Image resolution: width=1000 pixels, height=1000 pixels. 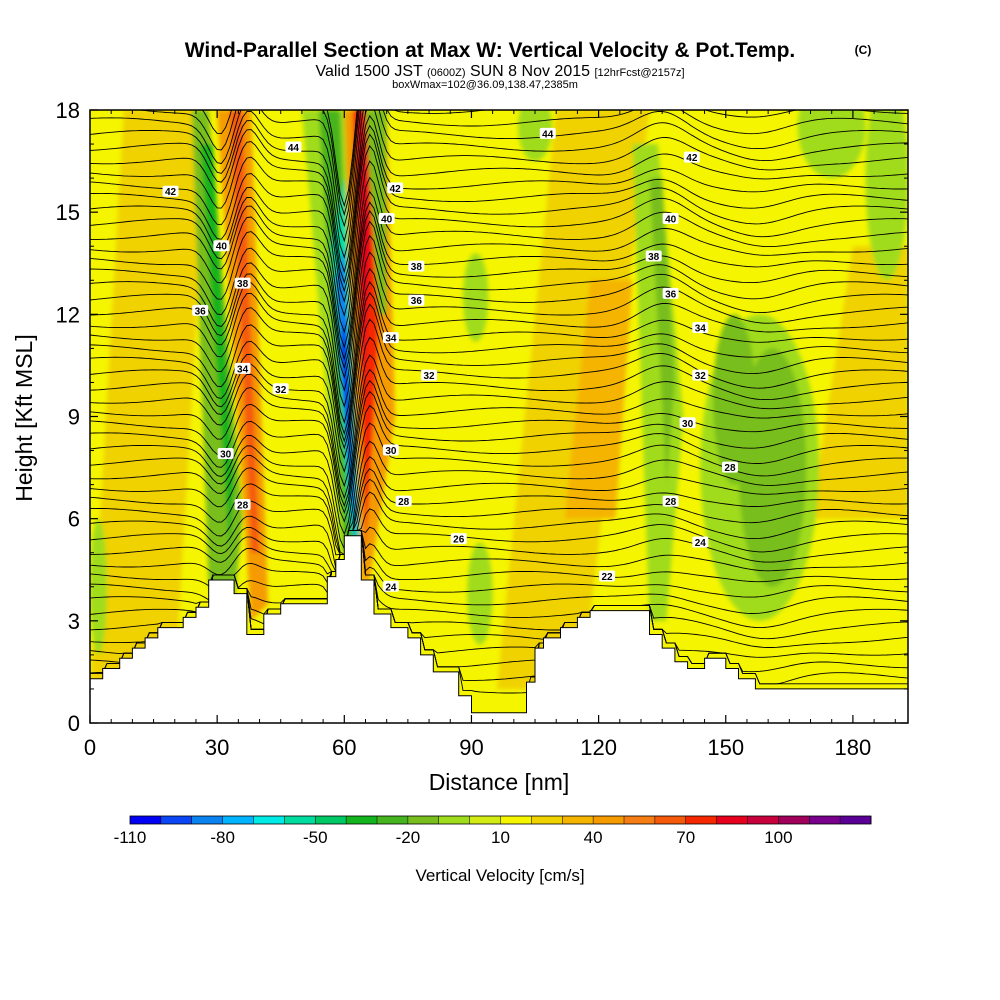 I want to click on y-tick-label: 15, so click(x=68, y=212).